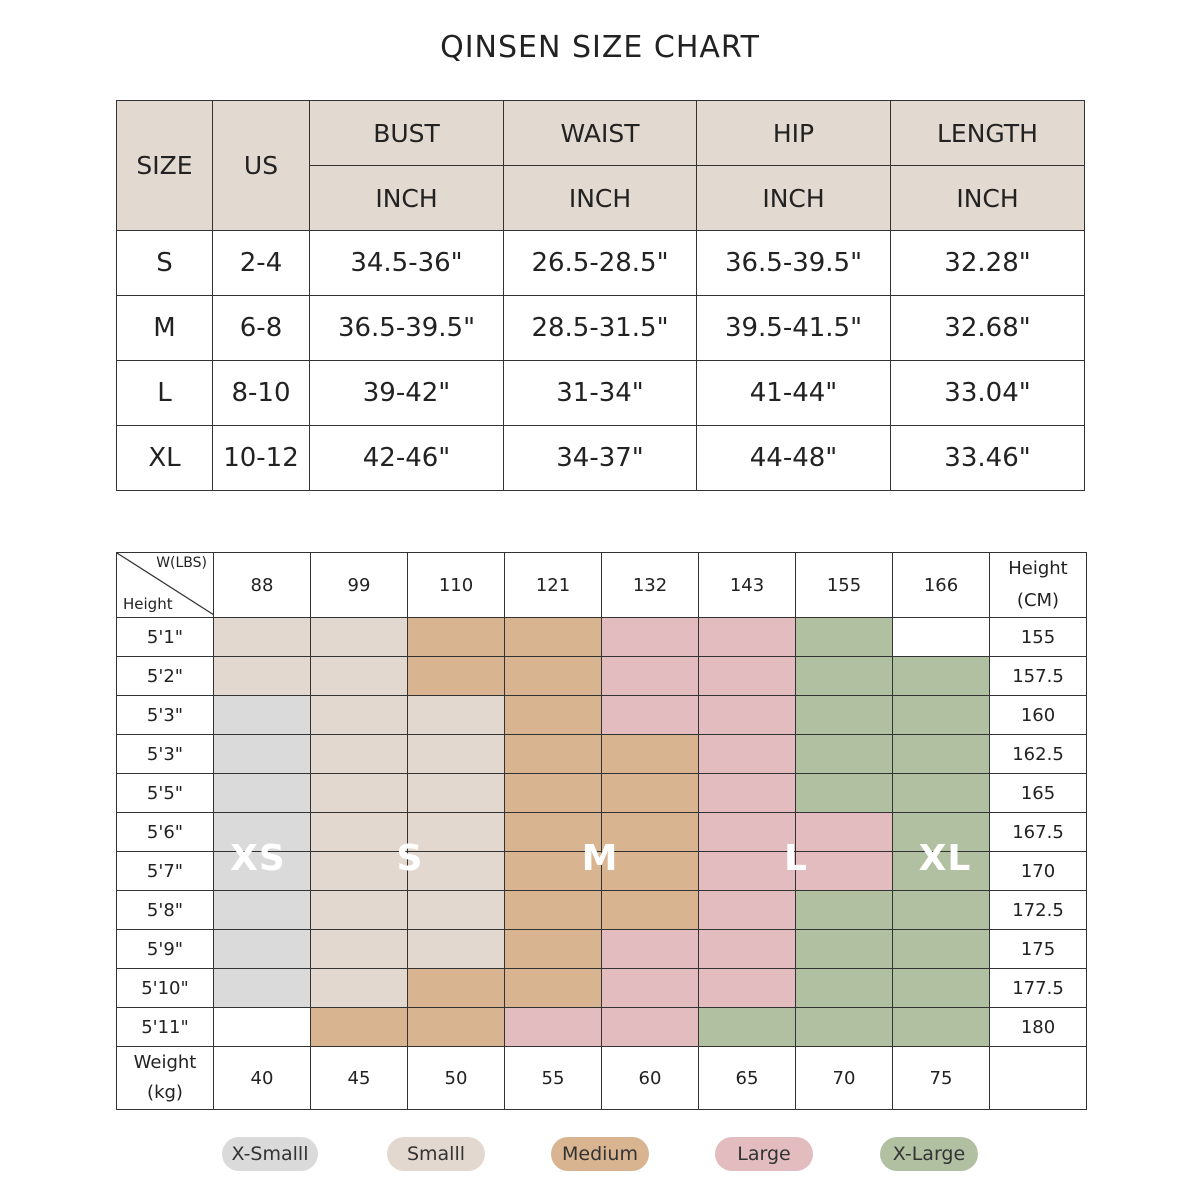 This screenshot has height=1200, width=1200. Describe the element at coordinates (987, 328) in the screenshot. I see `table-cell: 32.68"` at that location.